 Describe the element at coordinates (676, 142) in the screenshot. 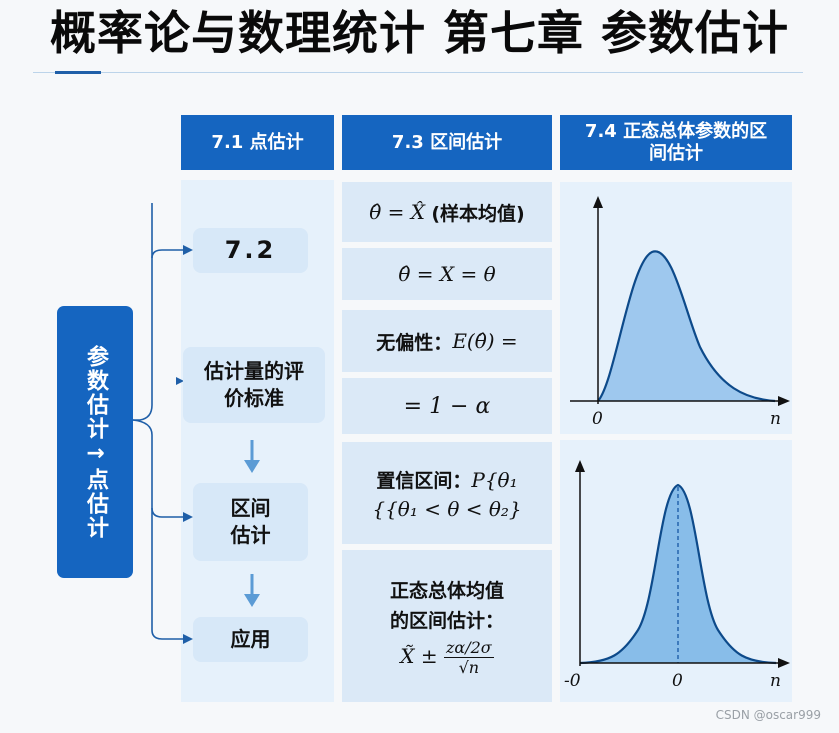

I see `column-header-normal-interval: 7.4 正态总体参数的区间估计` at that location.